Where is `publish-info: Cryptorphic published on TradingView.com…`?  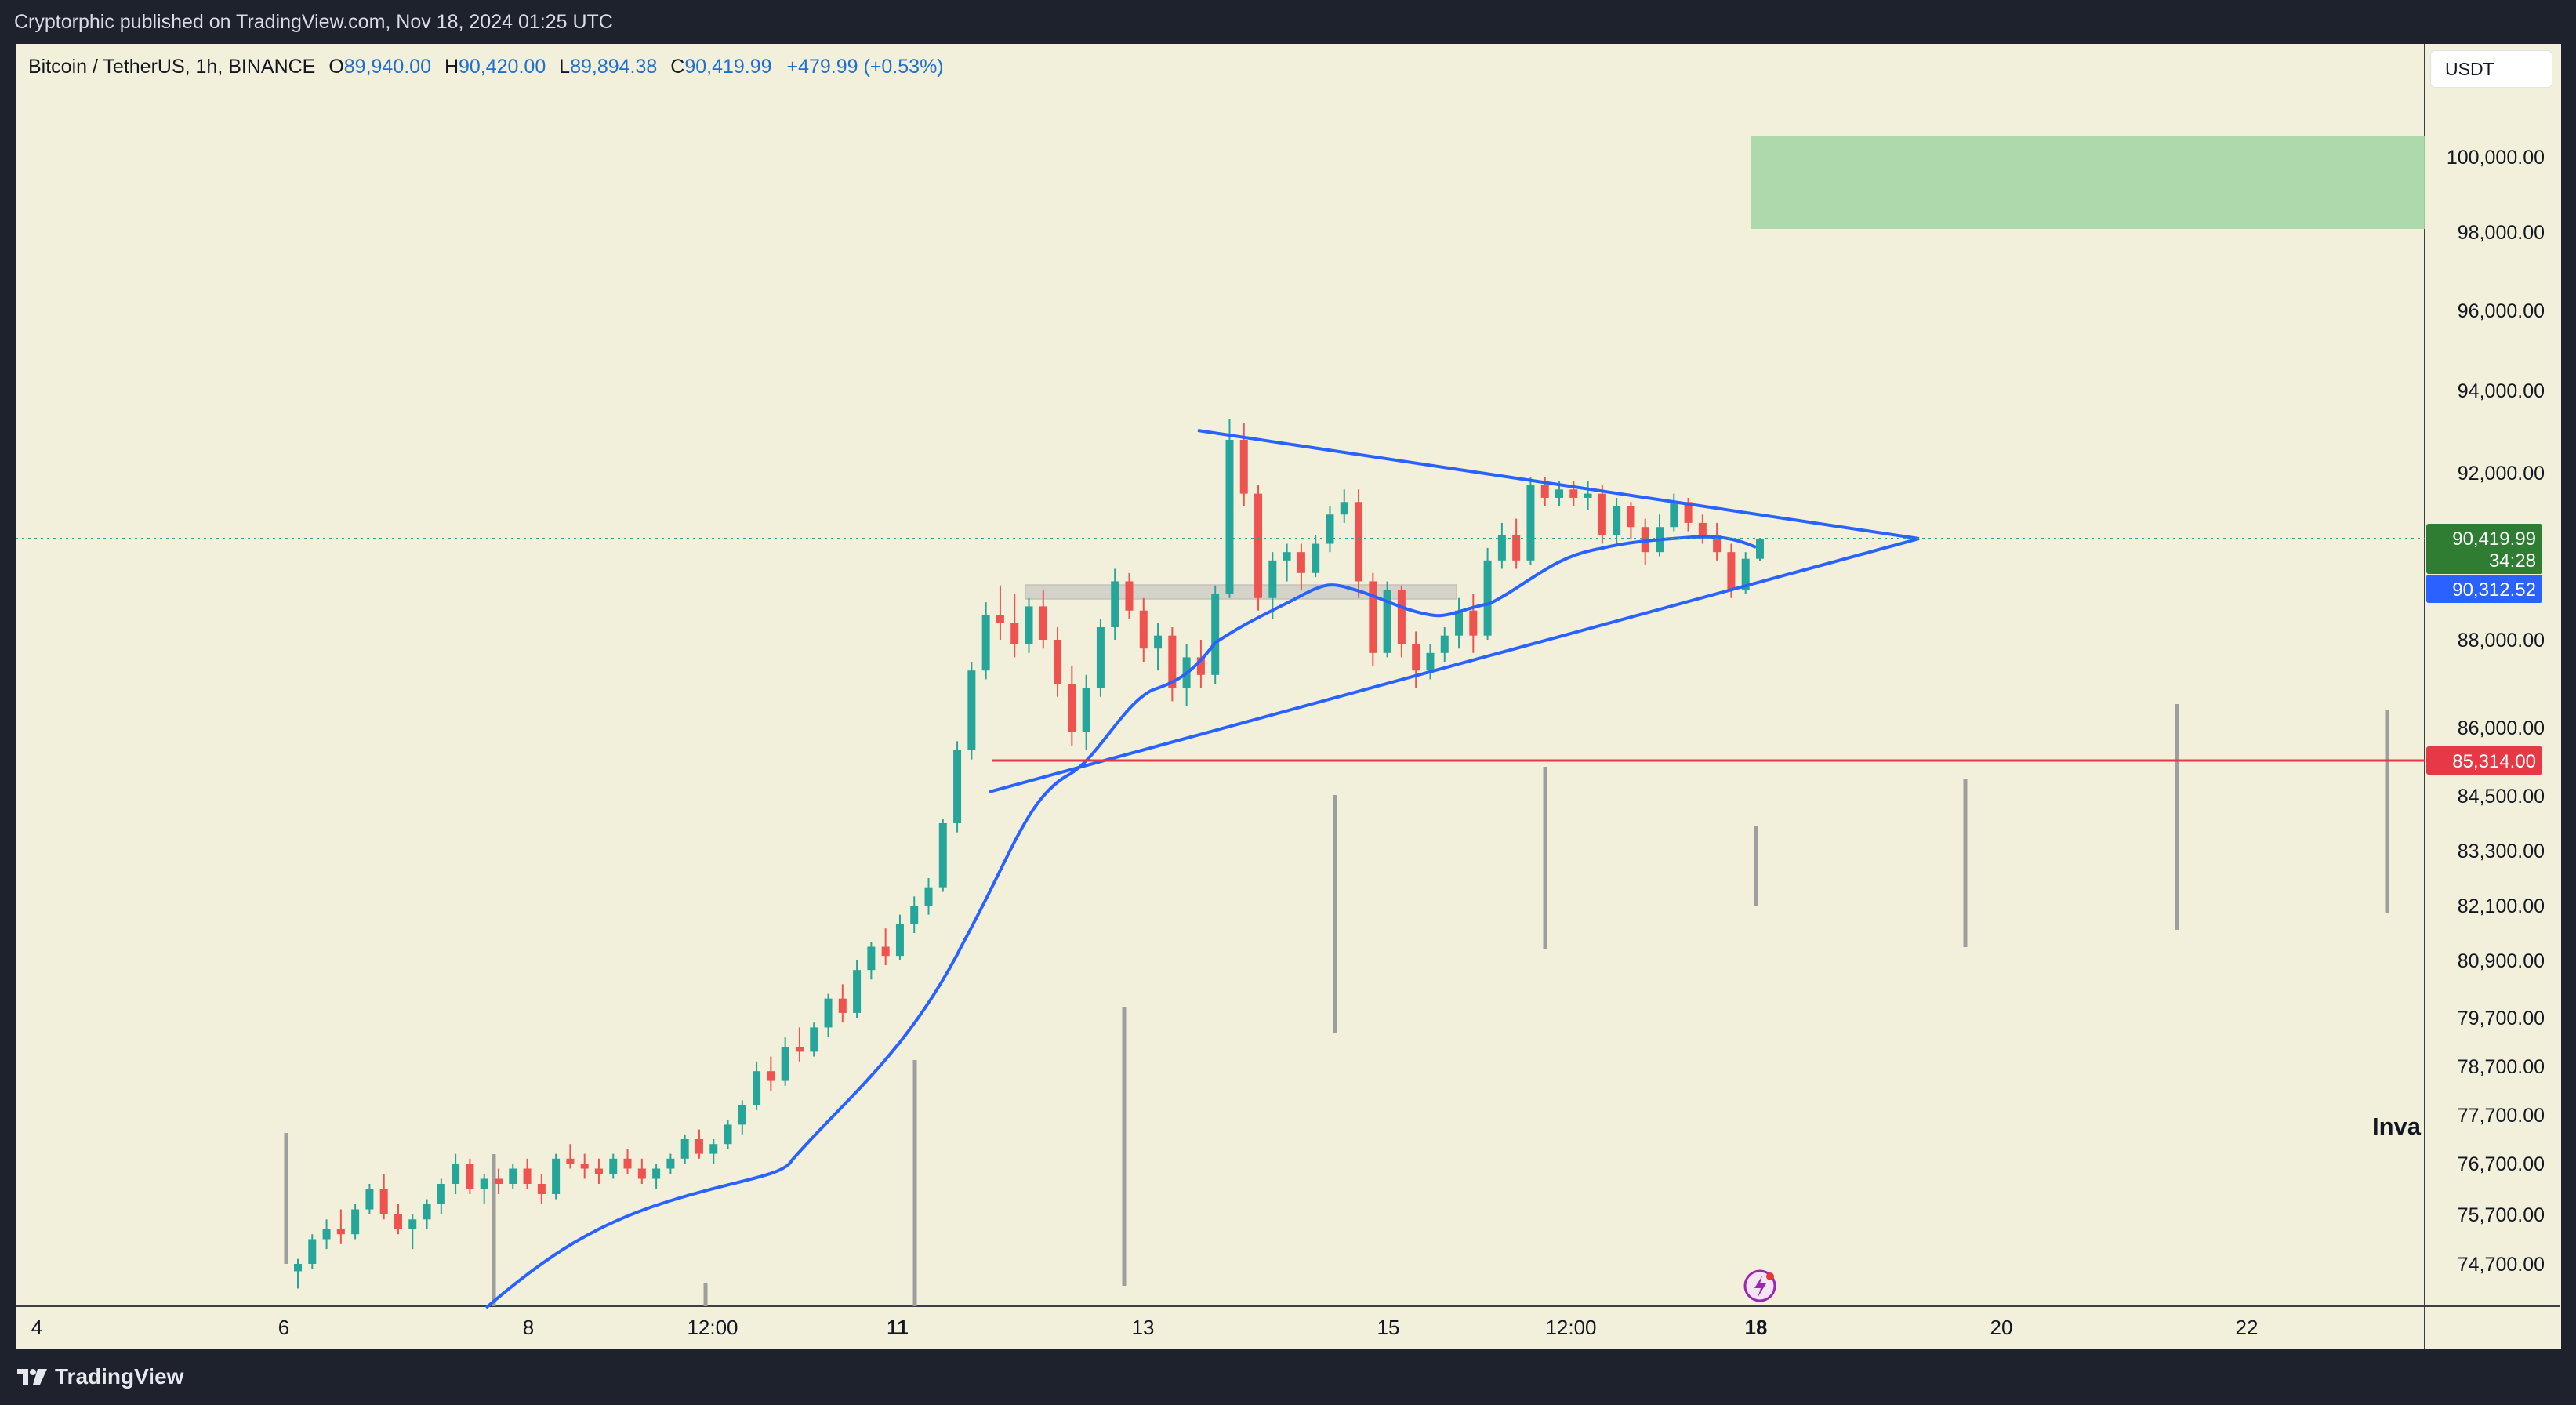 publish-info: Cryptorphic published on TradingView.com… is located at coordinates (313, 22).